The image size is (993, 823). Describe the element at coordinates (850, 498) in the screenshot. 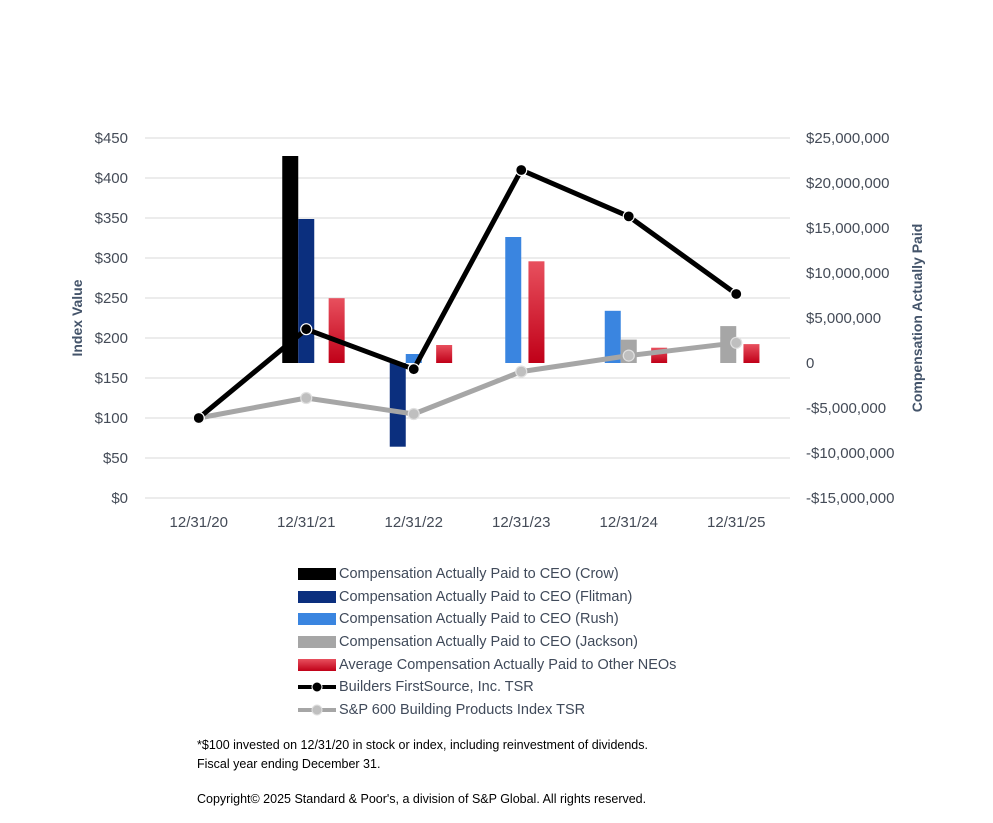

I see `right-tick-label: -$15,000,000` at that location.